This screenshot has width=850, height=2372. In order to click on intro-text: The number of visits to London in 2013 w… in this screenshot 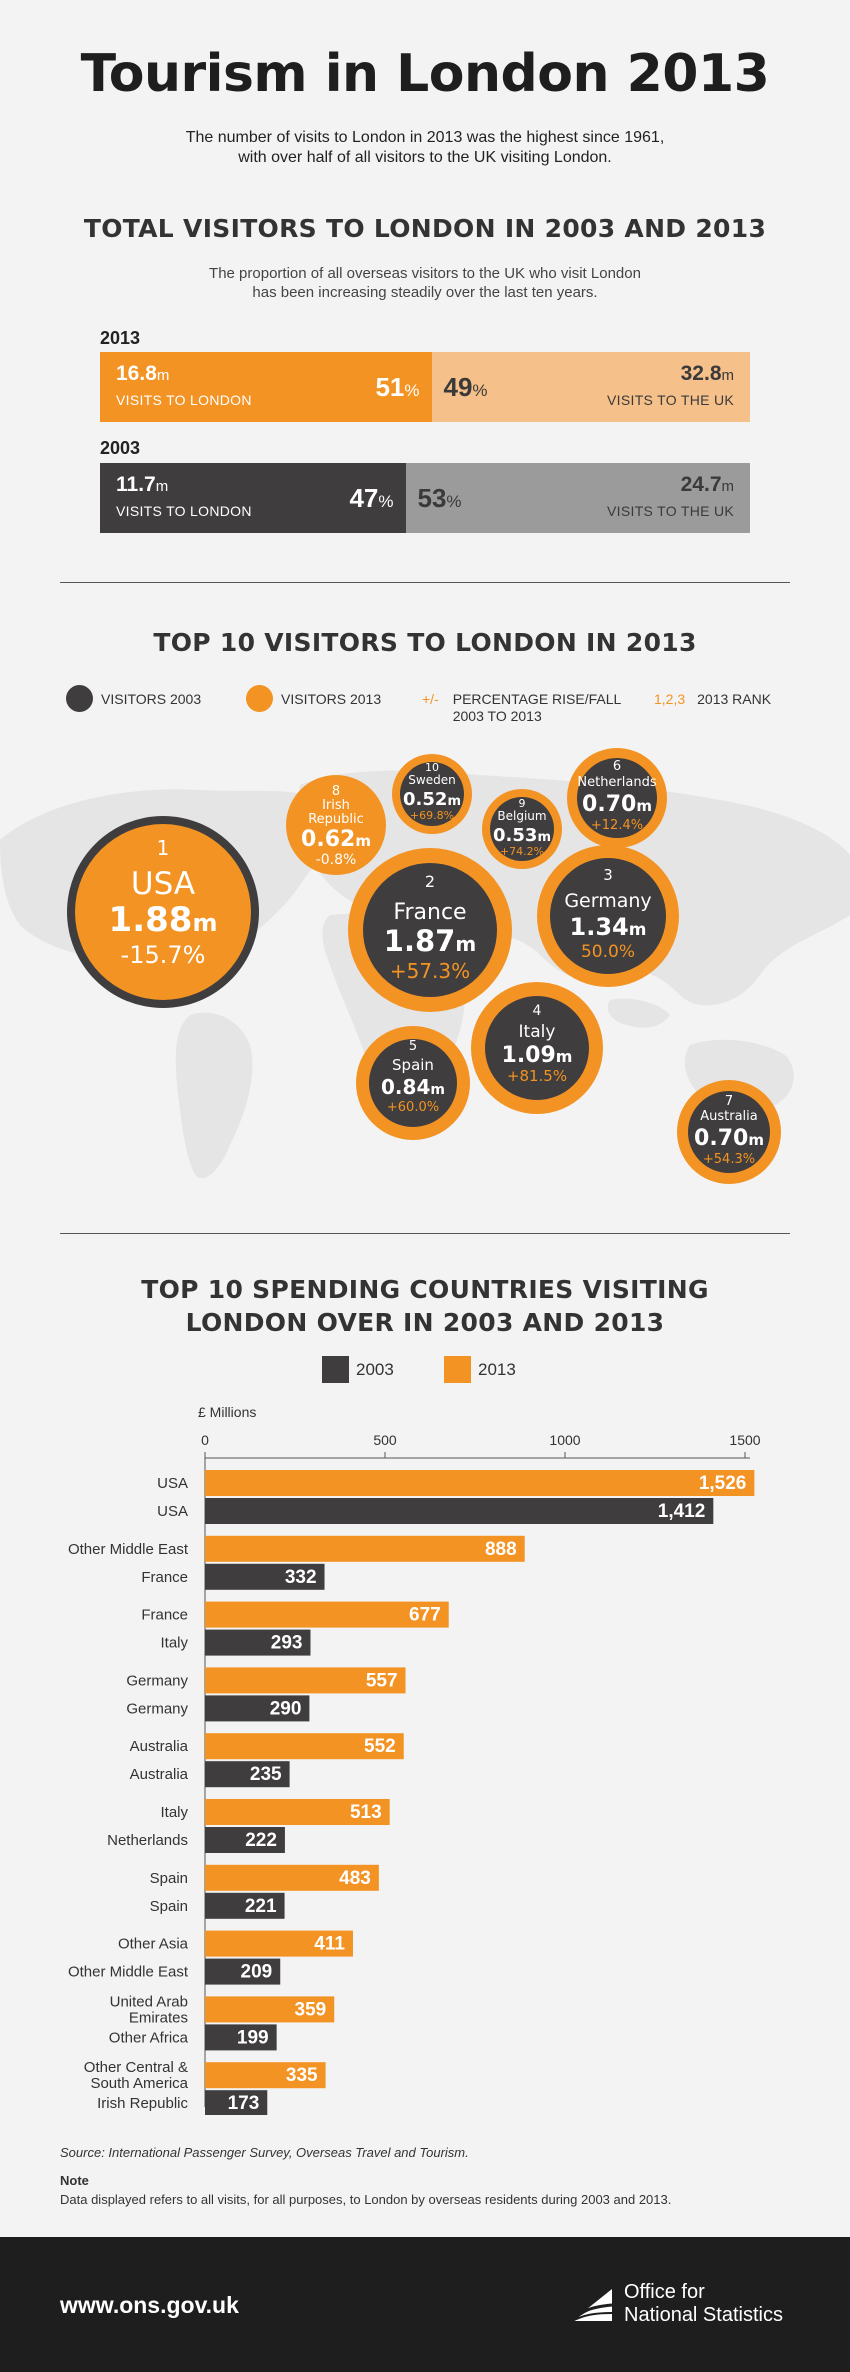, I will do `click(425, 148)`.